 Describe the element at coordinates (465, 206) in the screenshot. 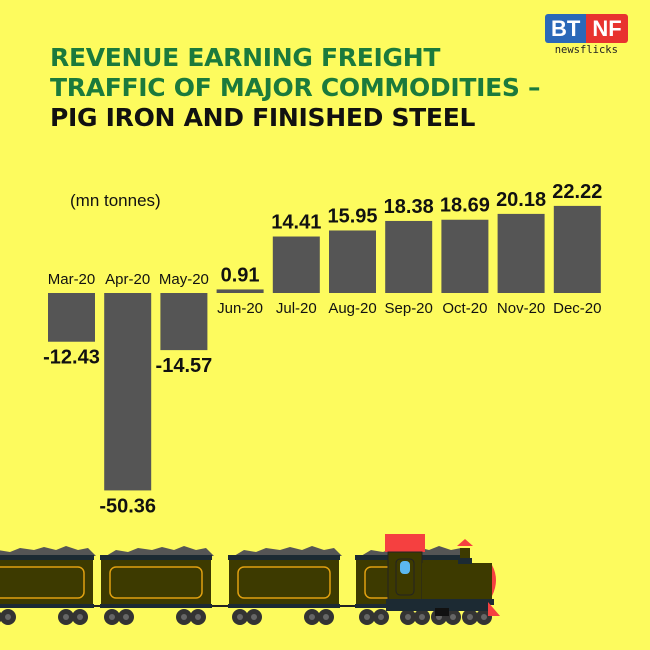

I see `value-label: 18.69` at that location.